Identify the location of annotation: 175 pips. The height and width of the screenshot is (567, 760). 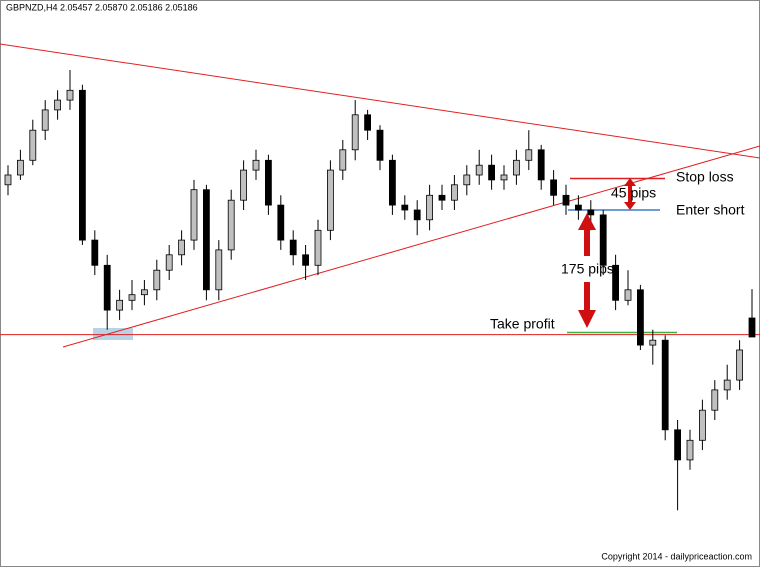
(587, 269).